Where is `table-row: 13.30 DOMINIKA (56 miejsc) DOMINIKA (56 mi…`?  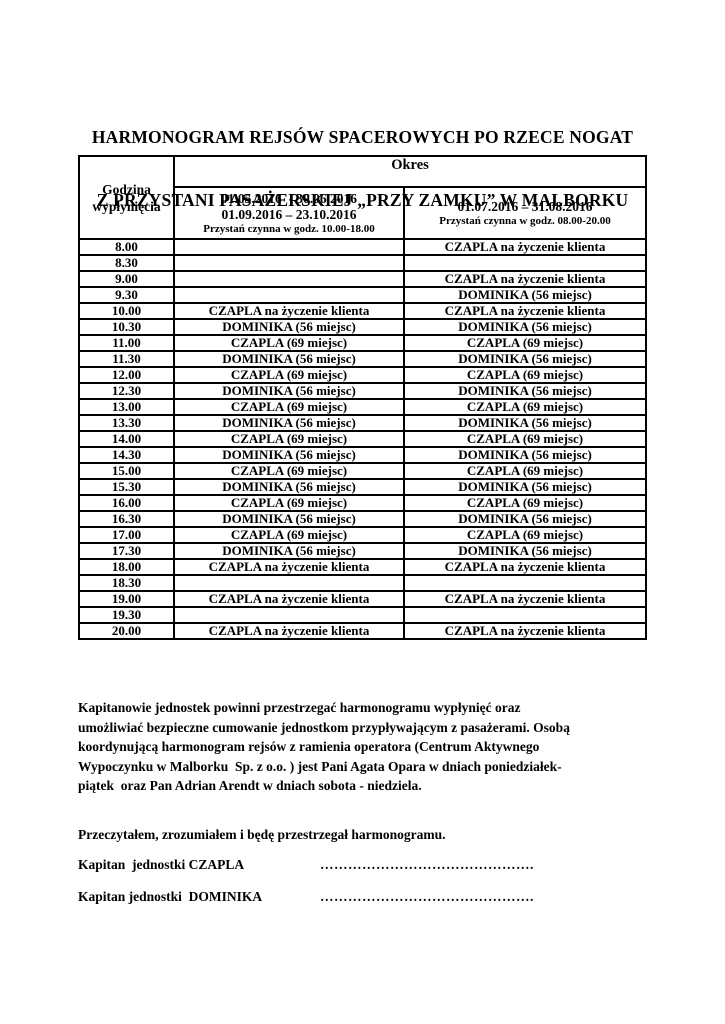 table-row: 13.30 DOMINIKA (56 miejsc) DOMINIKA (56 mi… is located at coordinates (363, 423).